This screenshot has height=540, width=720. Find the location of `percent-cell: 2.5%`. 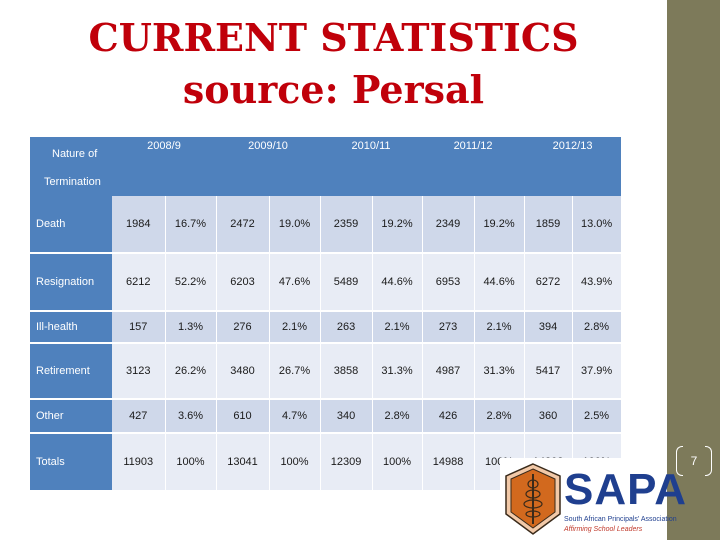

percent-cell: 2.5% is located at coordinates (597, 416).